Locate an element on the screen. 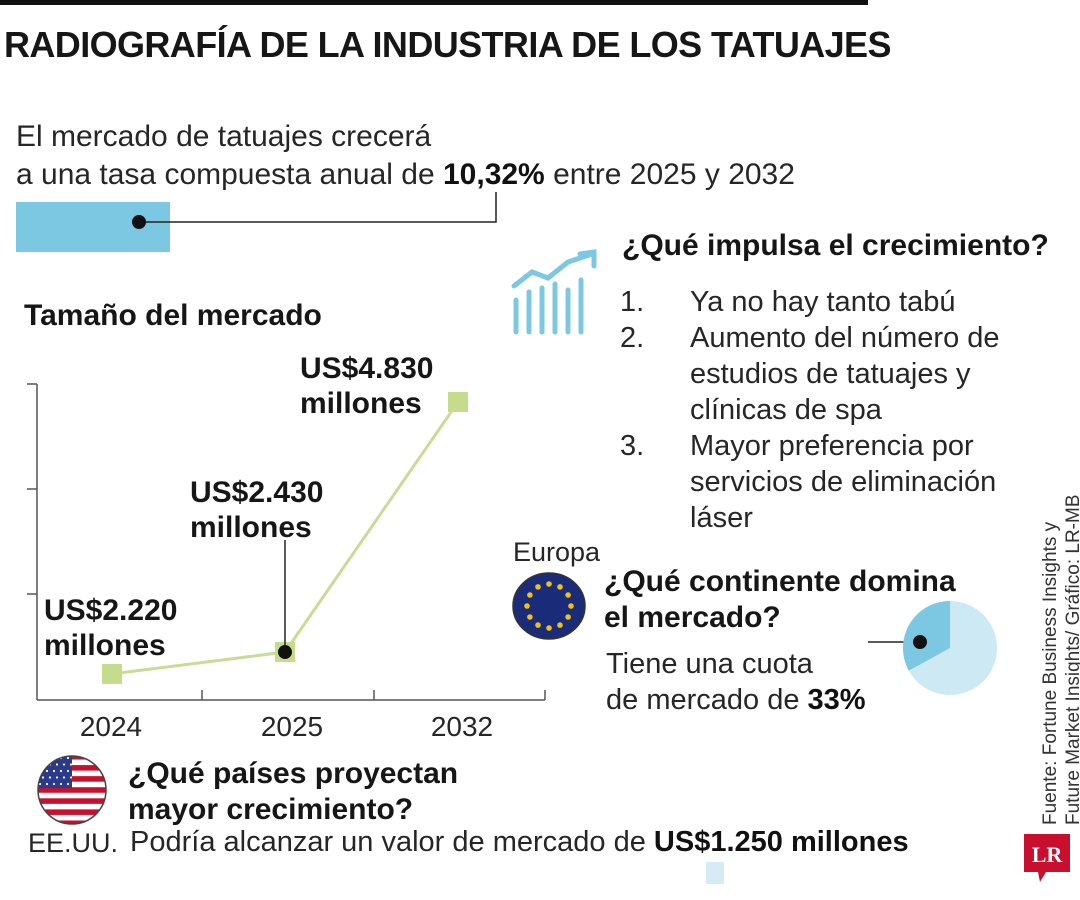  svg-text: LR is located at coordinates (1048, 854).